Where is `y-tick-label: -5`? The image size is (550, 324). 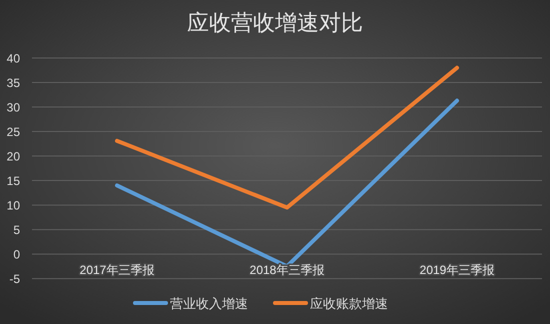
y-tick-label: -5 is located at coordinates (14, 279).